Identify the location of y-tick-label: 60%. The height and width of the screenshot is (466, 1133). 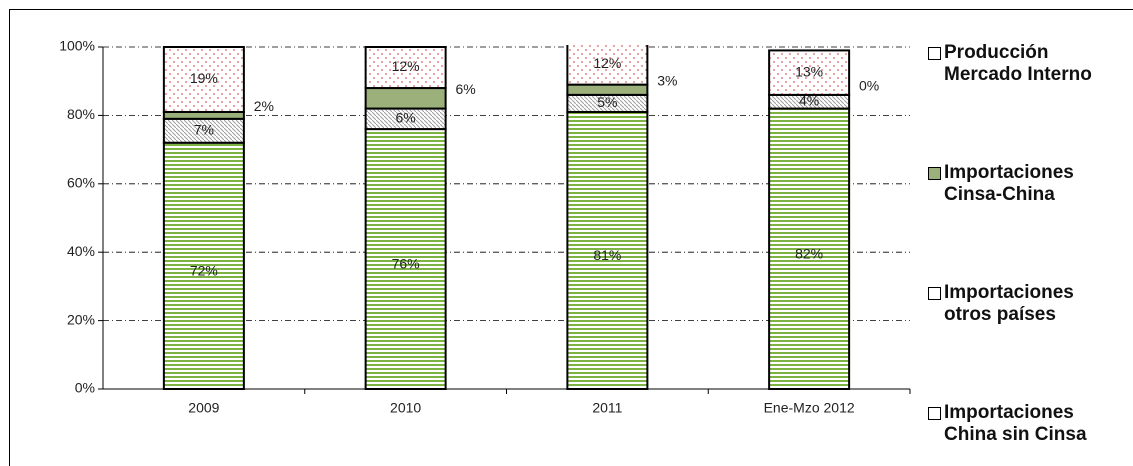
(81, 183).